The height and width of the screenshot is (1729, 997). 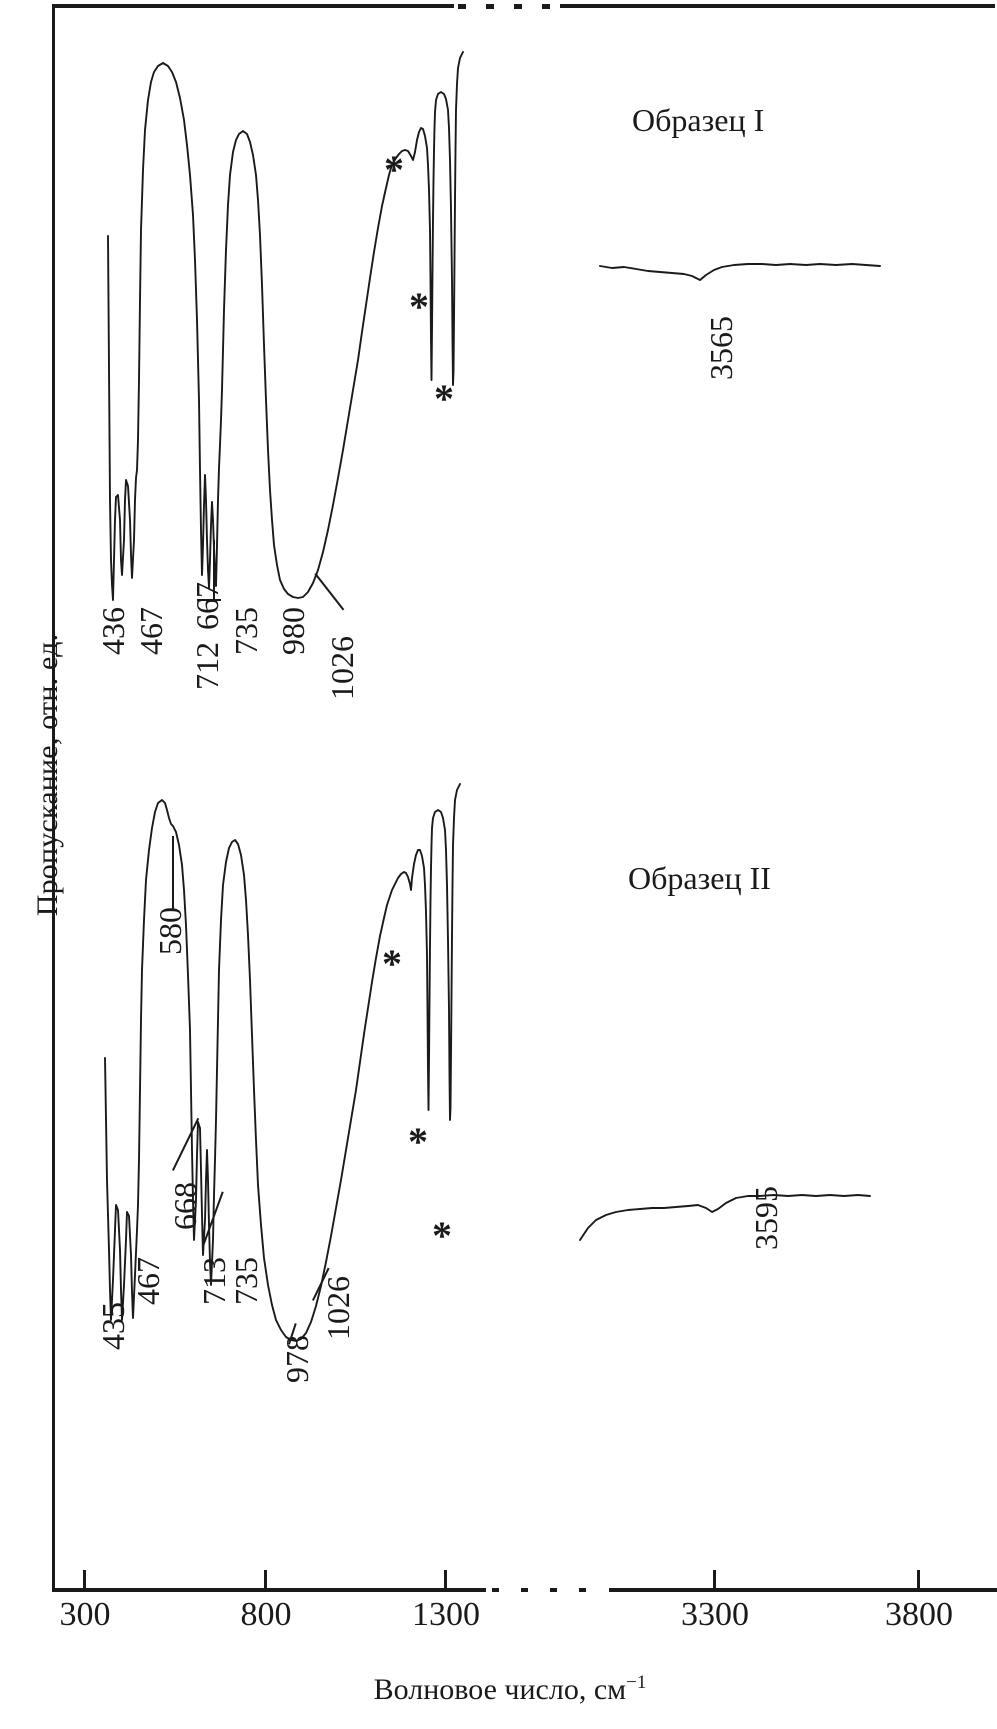 I want to click on peak-label-980: 980, so click(x=293, y=631).